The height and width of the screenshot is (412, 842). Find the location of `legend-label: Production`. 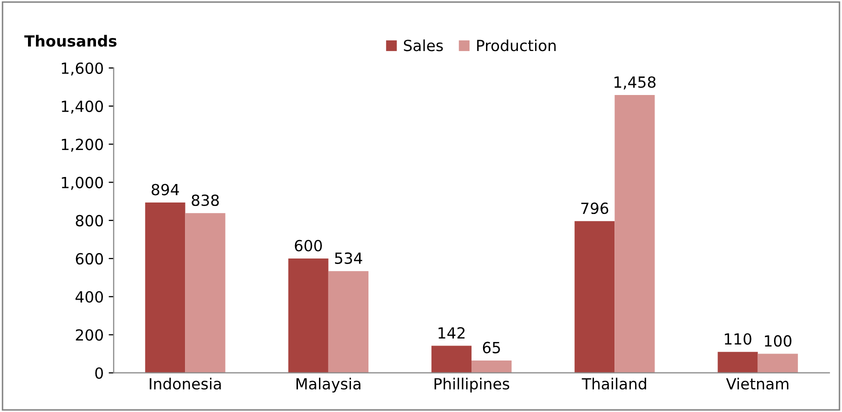

legend-label: Production is located at coordinates (516, 45).